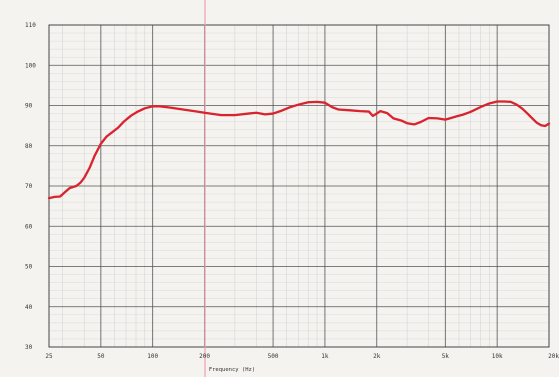 The width and height of the screenshot is (559, 377). What do you see at coordinates (29, 106) in the screenshot?
I see `y-tick-label: 90` at bounding box center [29, 106].